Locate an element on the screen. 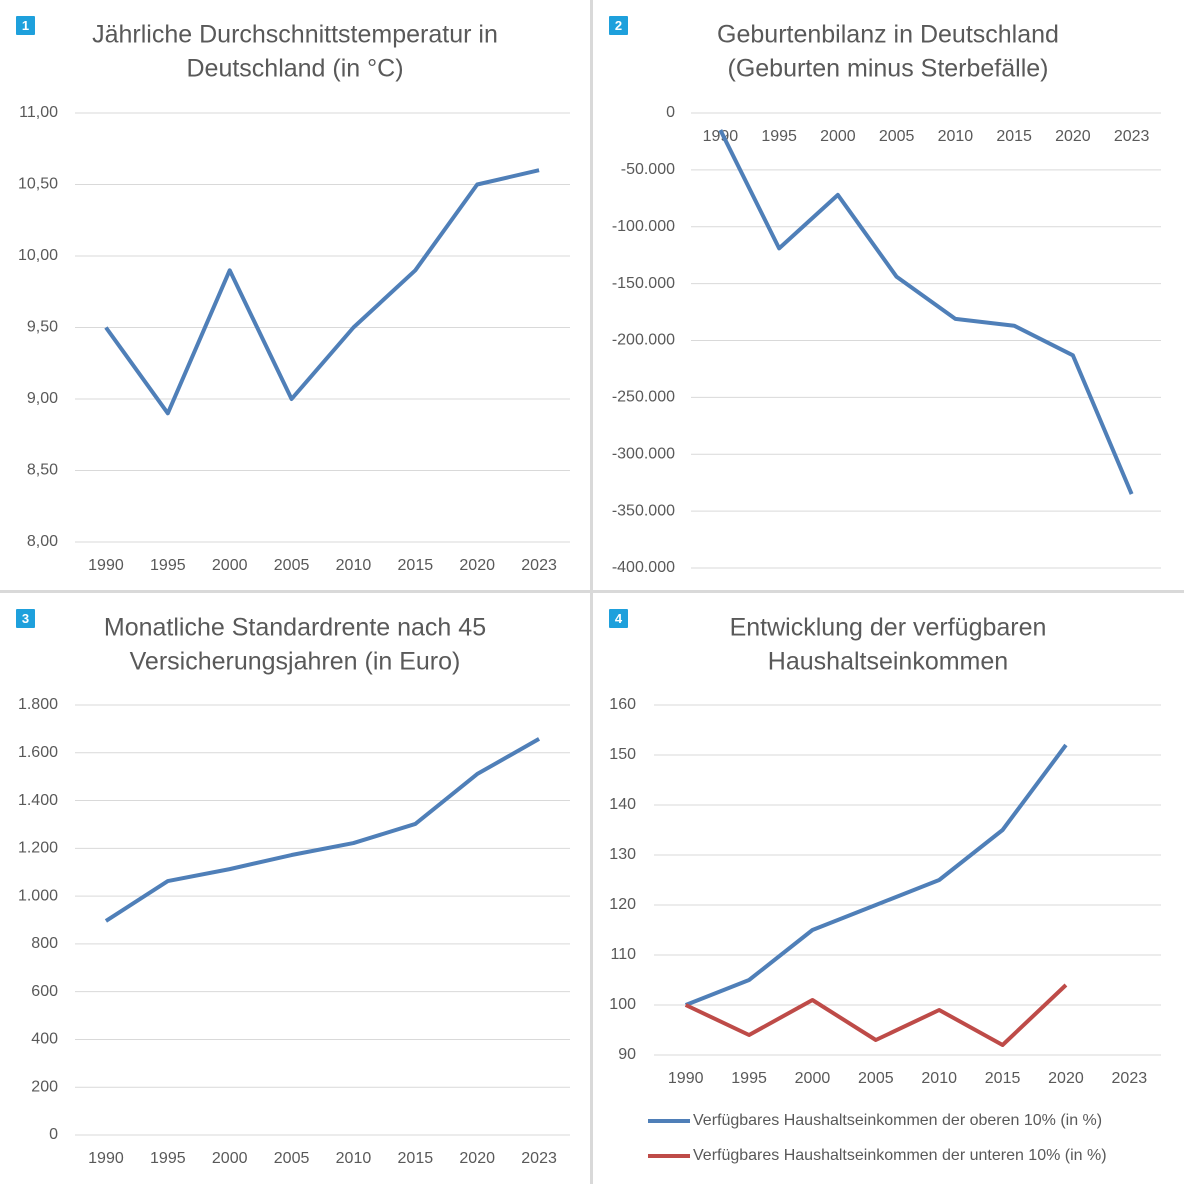  y-tick-label: -100.000 is located at coordinates (643, 226).